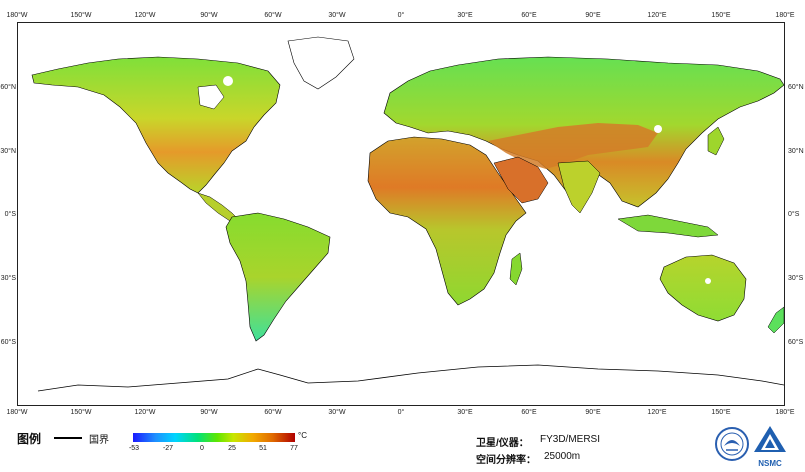  Describe the element at coordinates (302, 435) in the screenshot. I see `colorbar-unit: °C` at that location.